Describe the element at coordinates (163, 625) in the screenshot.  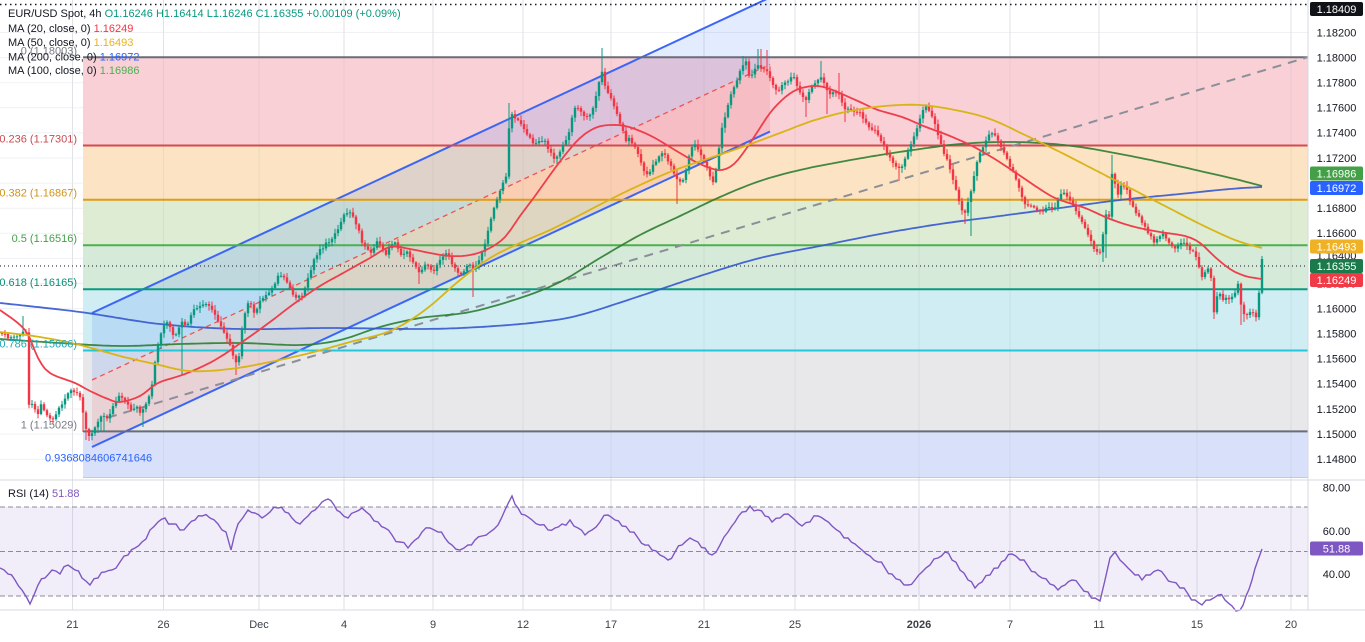
I see `svg-text: 26` at that location.